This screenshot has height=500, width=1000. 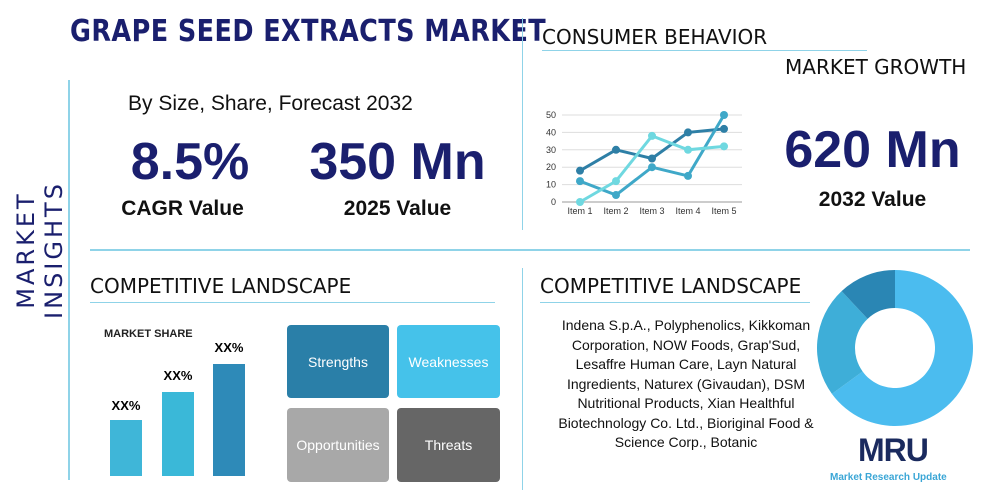 I want to click on swot-threats: Threats, so click(x=448, y=445).